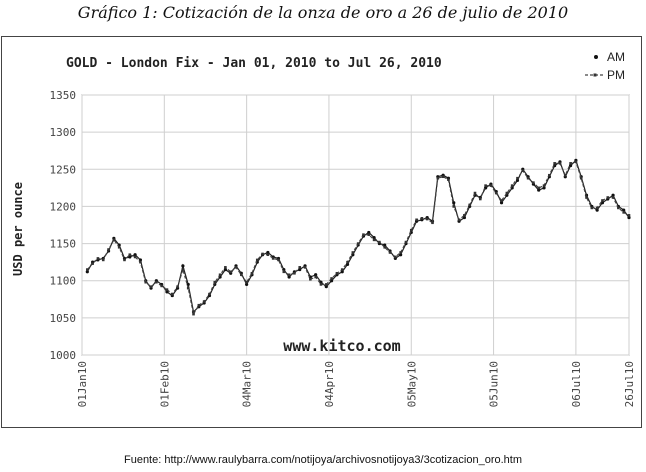 This screenshot has height=472, width=646. What do you see at coordinates (63, 281) in the screenshot?
I see `y-tick-label: 1100` at bounding box center [63, 281].